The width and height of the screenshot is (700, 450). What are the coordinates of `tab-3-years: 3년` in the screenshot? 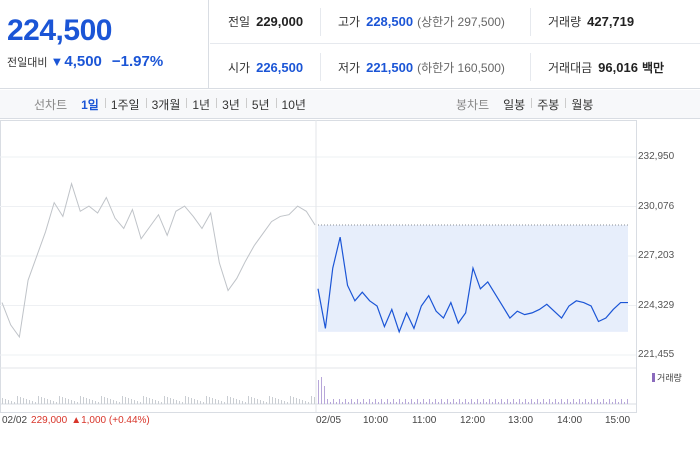 It's located at (231, 104).